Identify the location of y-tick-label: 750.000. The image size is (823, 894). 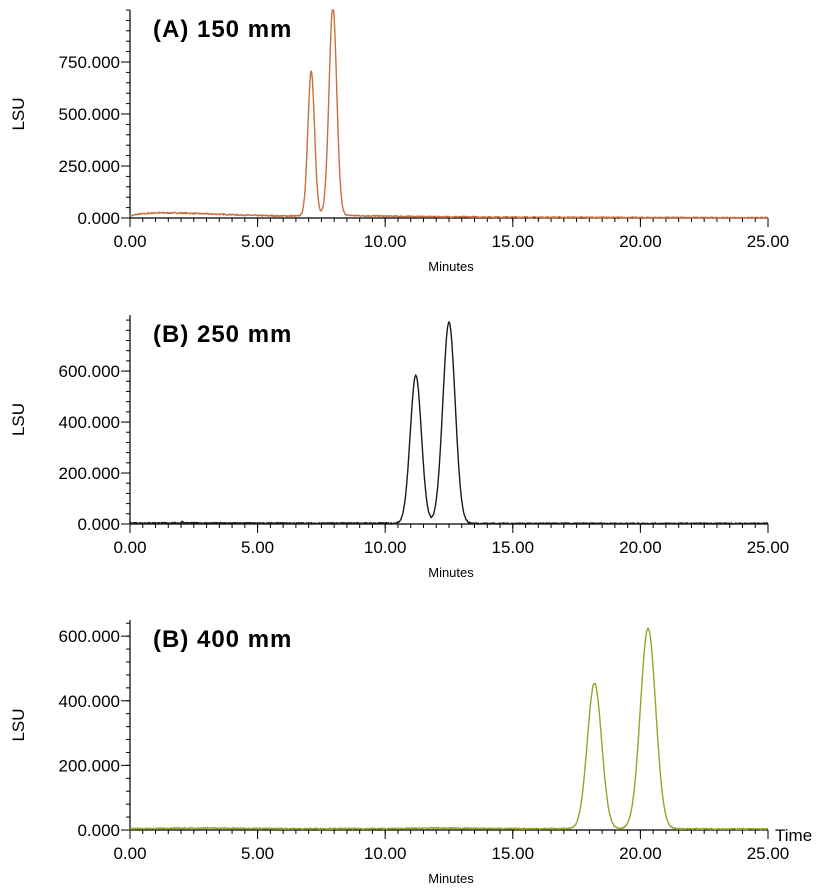
(89, 62).